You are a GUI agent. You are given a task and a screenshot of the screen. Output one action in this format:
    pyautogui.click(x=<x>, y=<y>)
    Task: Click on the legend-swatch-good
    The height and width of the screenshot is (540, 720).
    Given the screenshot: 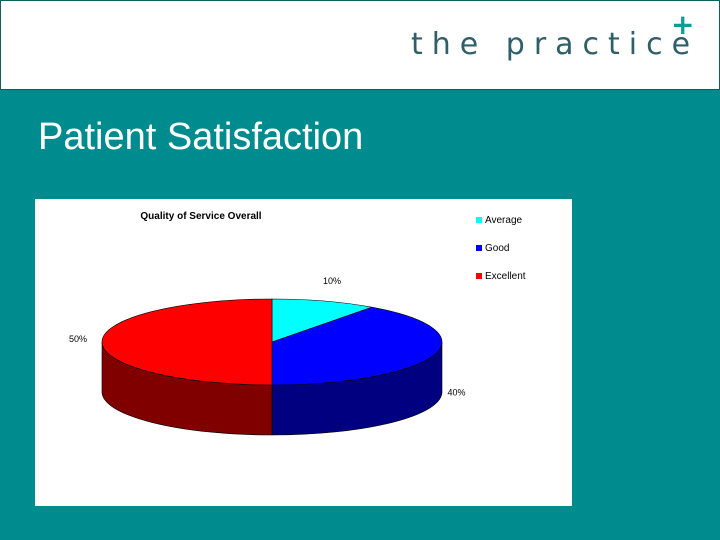 What is the action you would take?
    pyautogui.click(x=479, y=248)
    